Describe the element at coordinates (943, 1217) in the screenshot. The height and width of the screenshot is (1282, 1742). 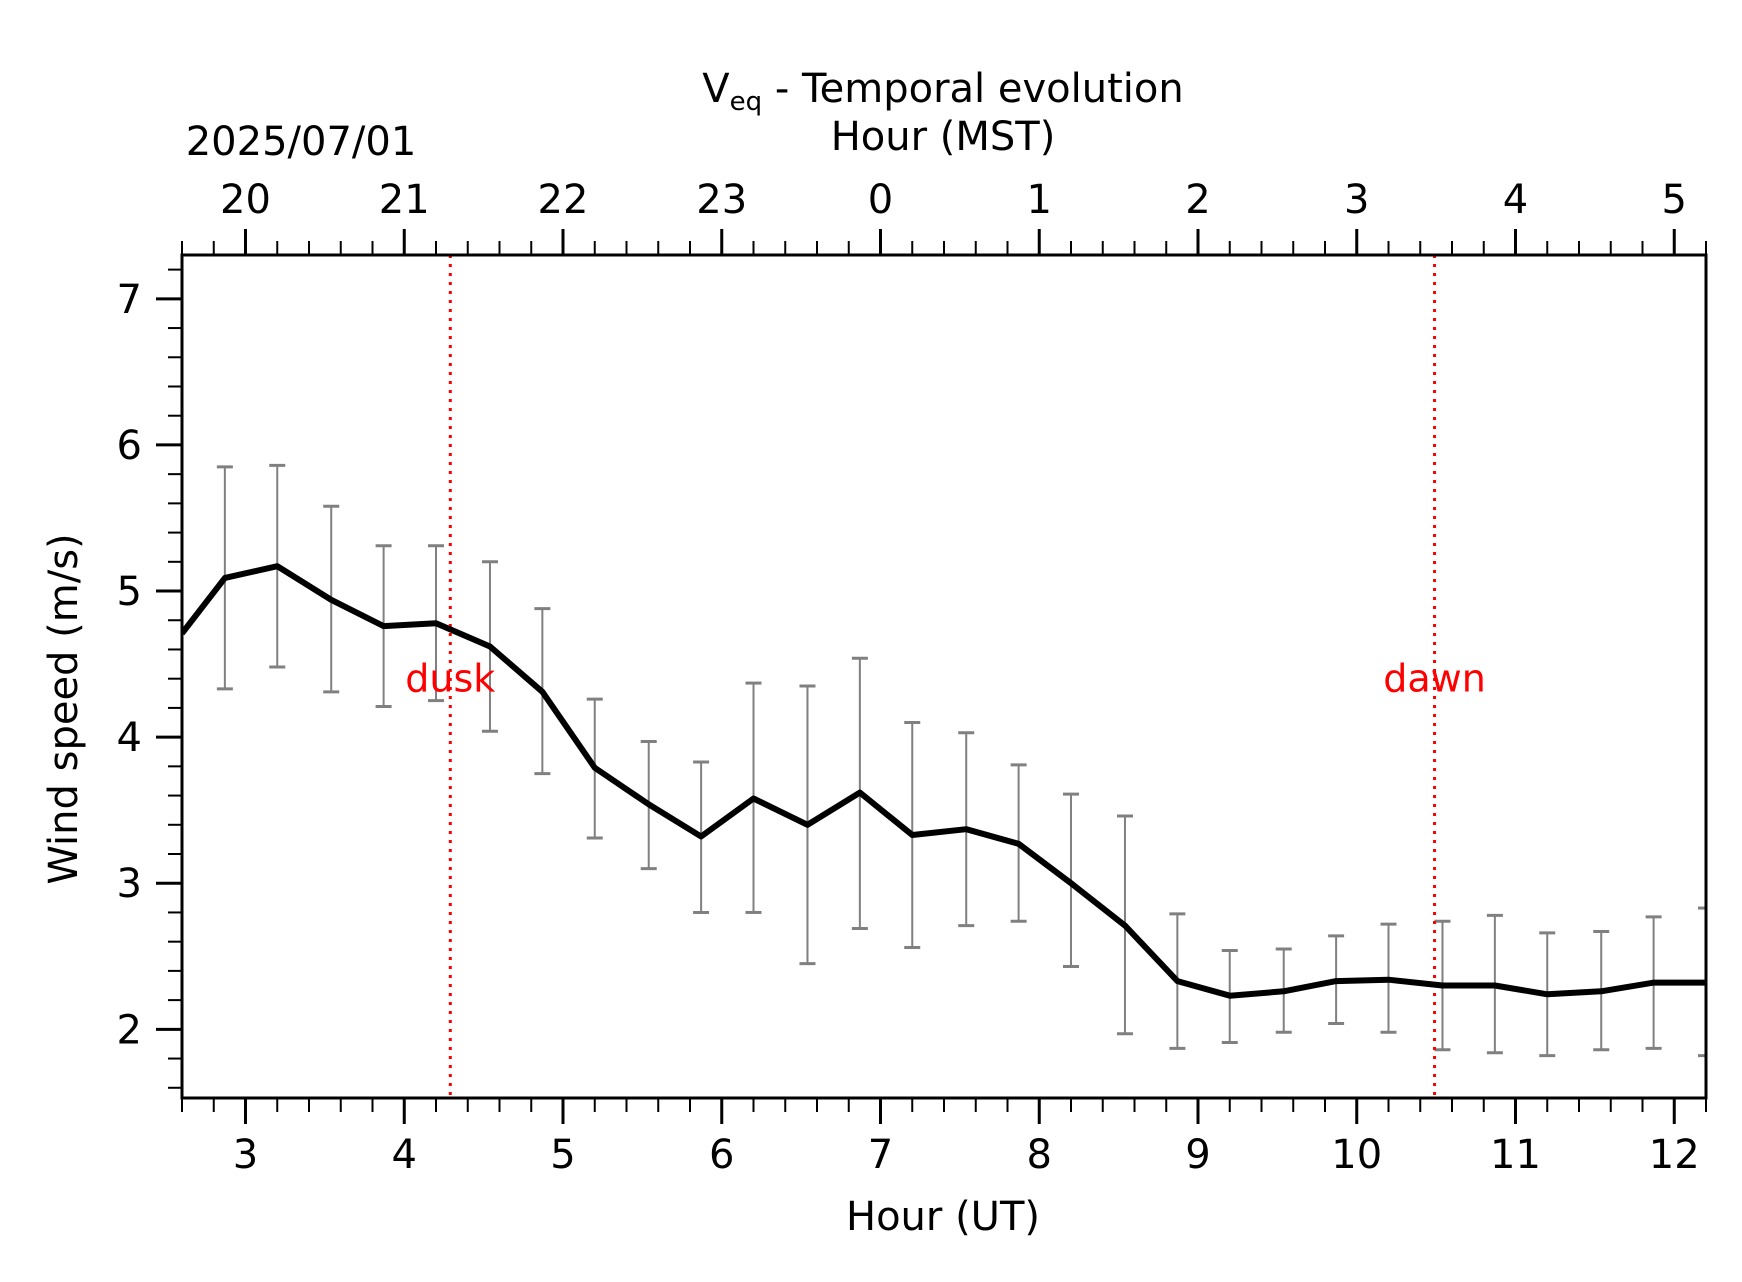
I see `x-axis-label: Hour (UT)` at that location.